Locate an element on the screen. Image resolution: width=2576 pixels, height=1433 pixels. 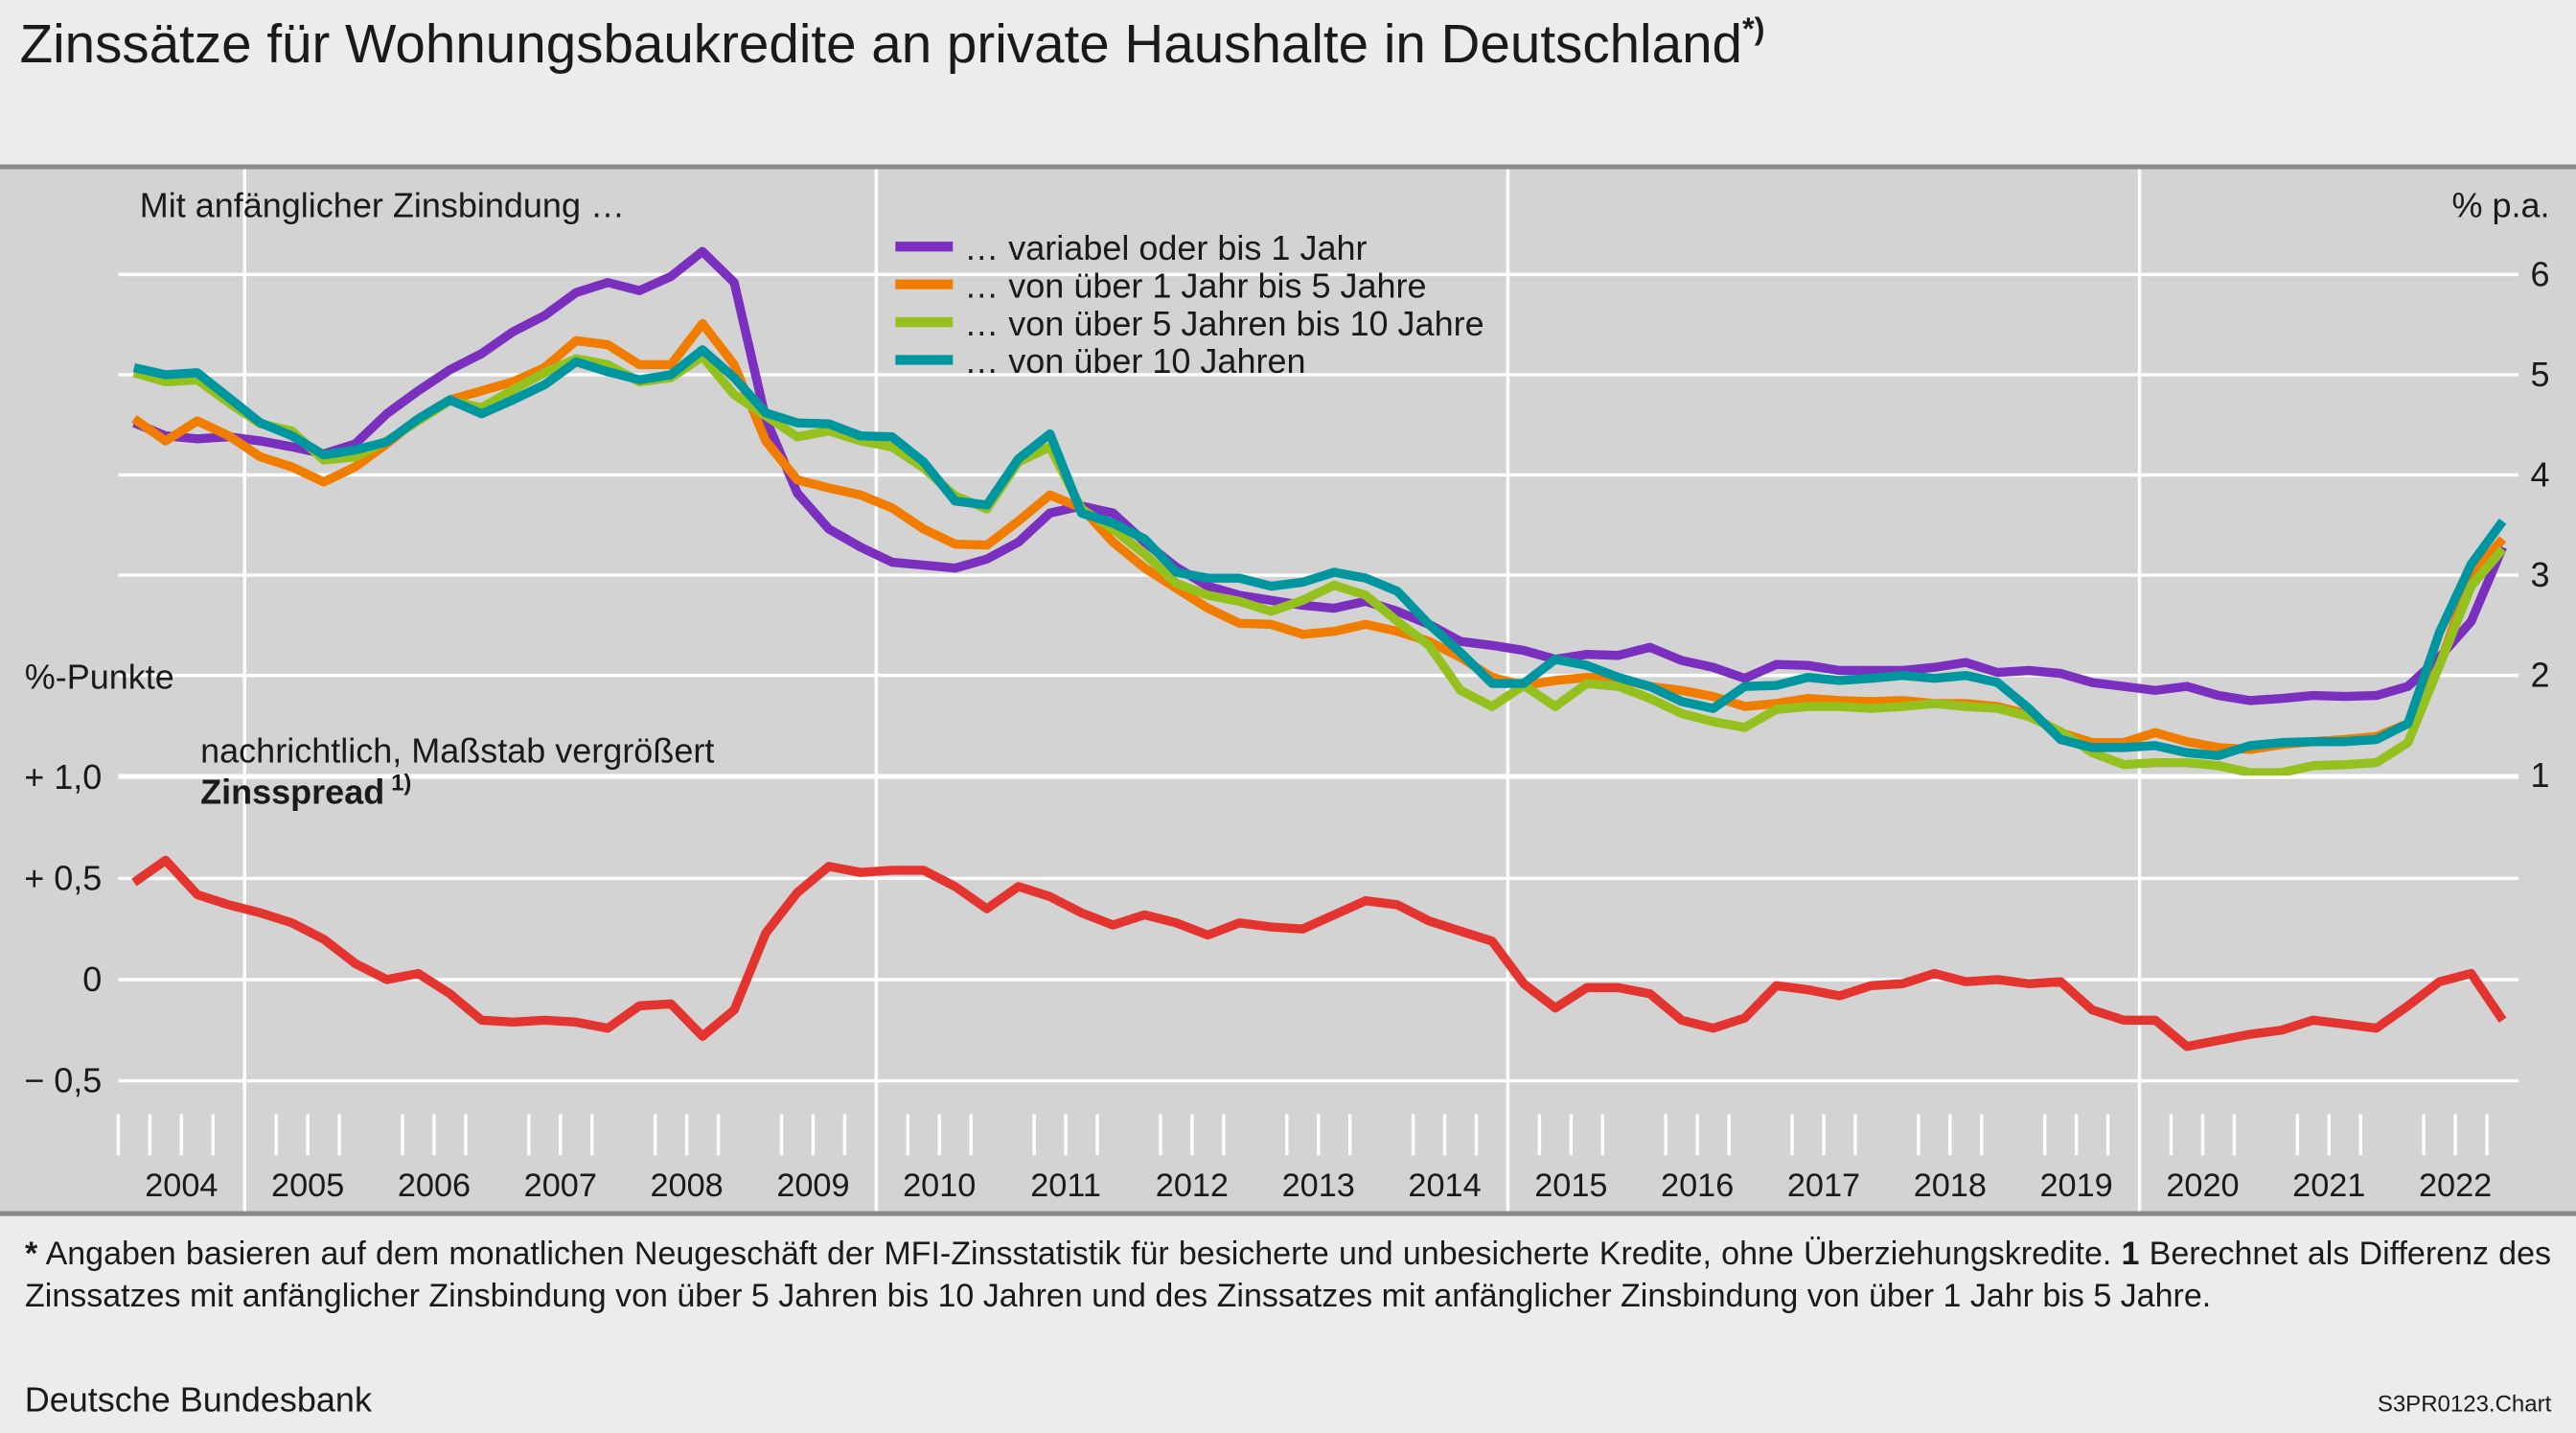
y-tick-label: 0 is located at coordinates (92, 979).